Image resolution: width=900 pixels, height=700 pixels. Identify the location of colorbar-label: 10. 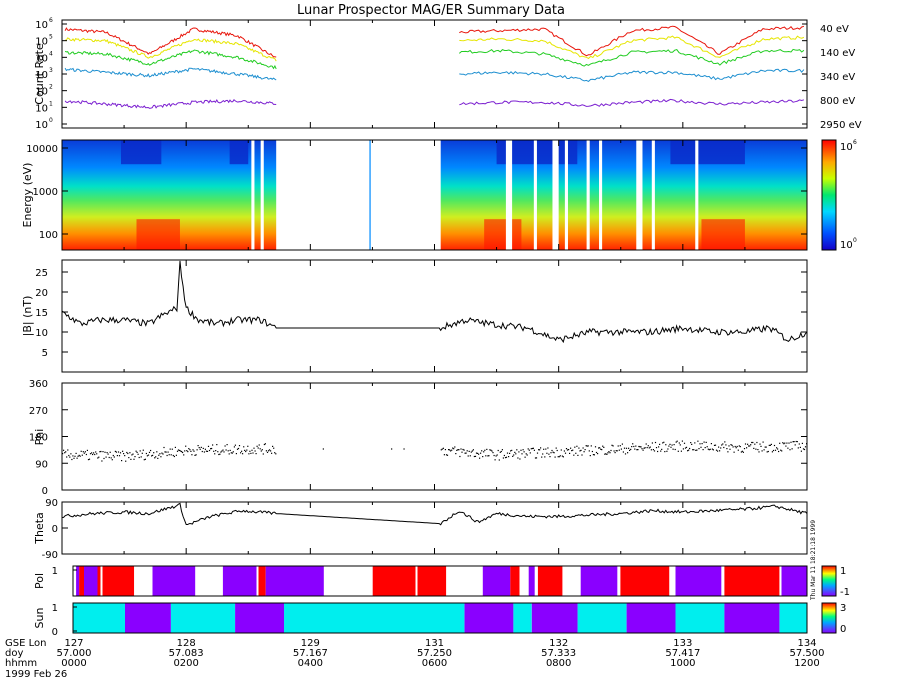
(846, 147).